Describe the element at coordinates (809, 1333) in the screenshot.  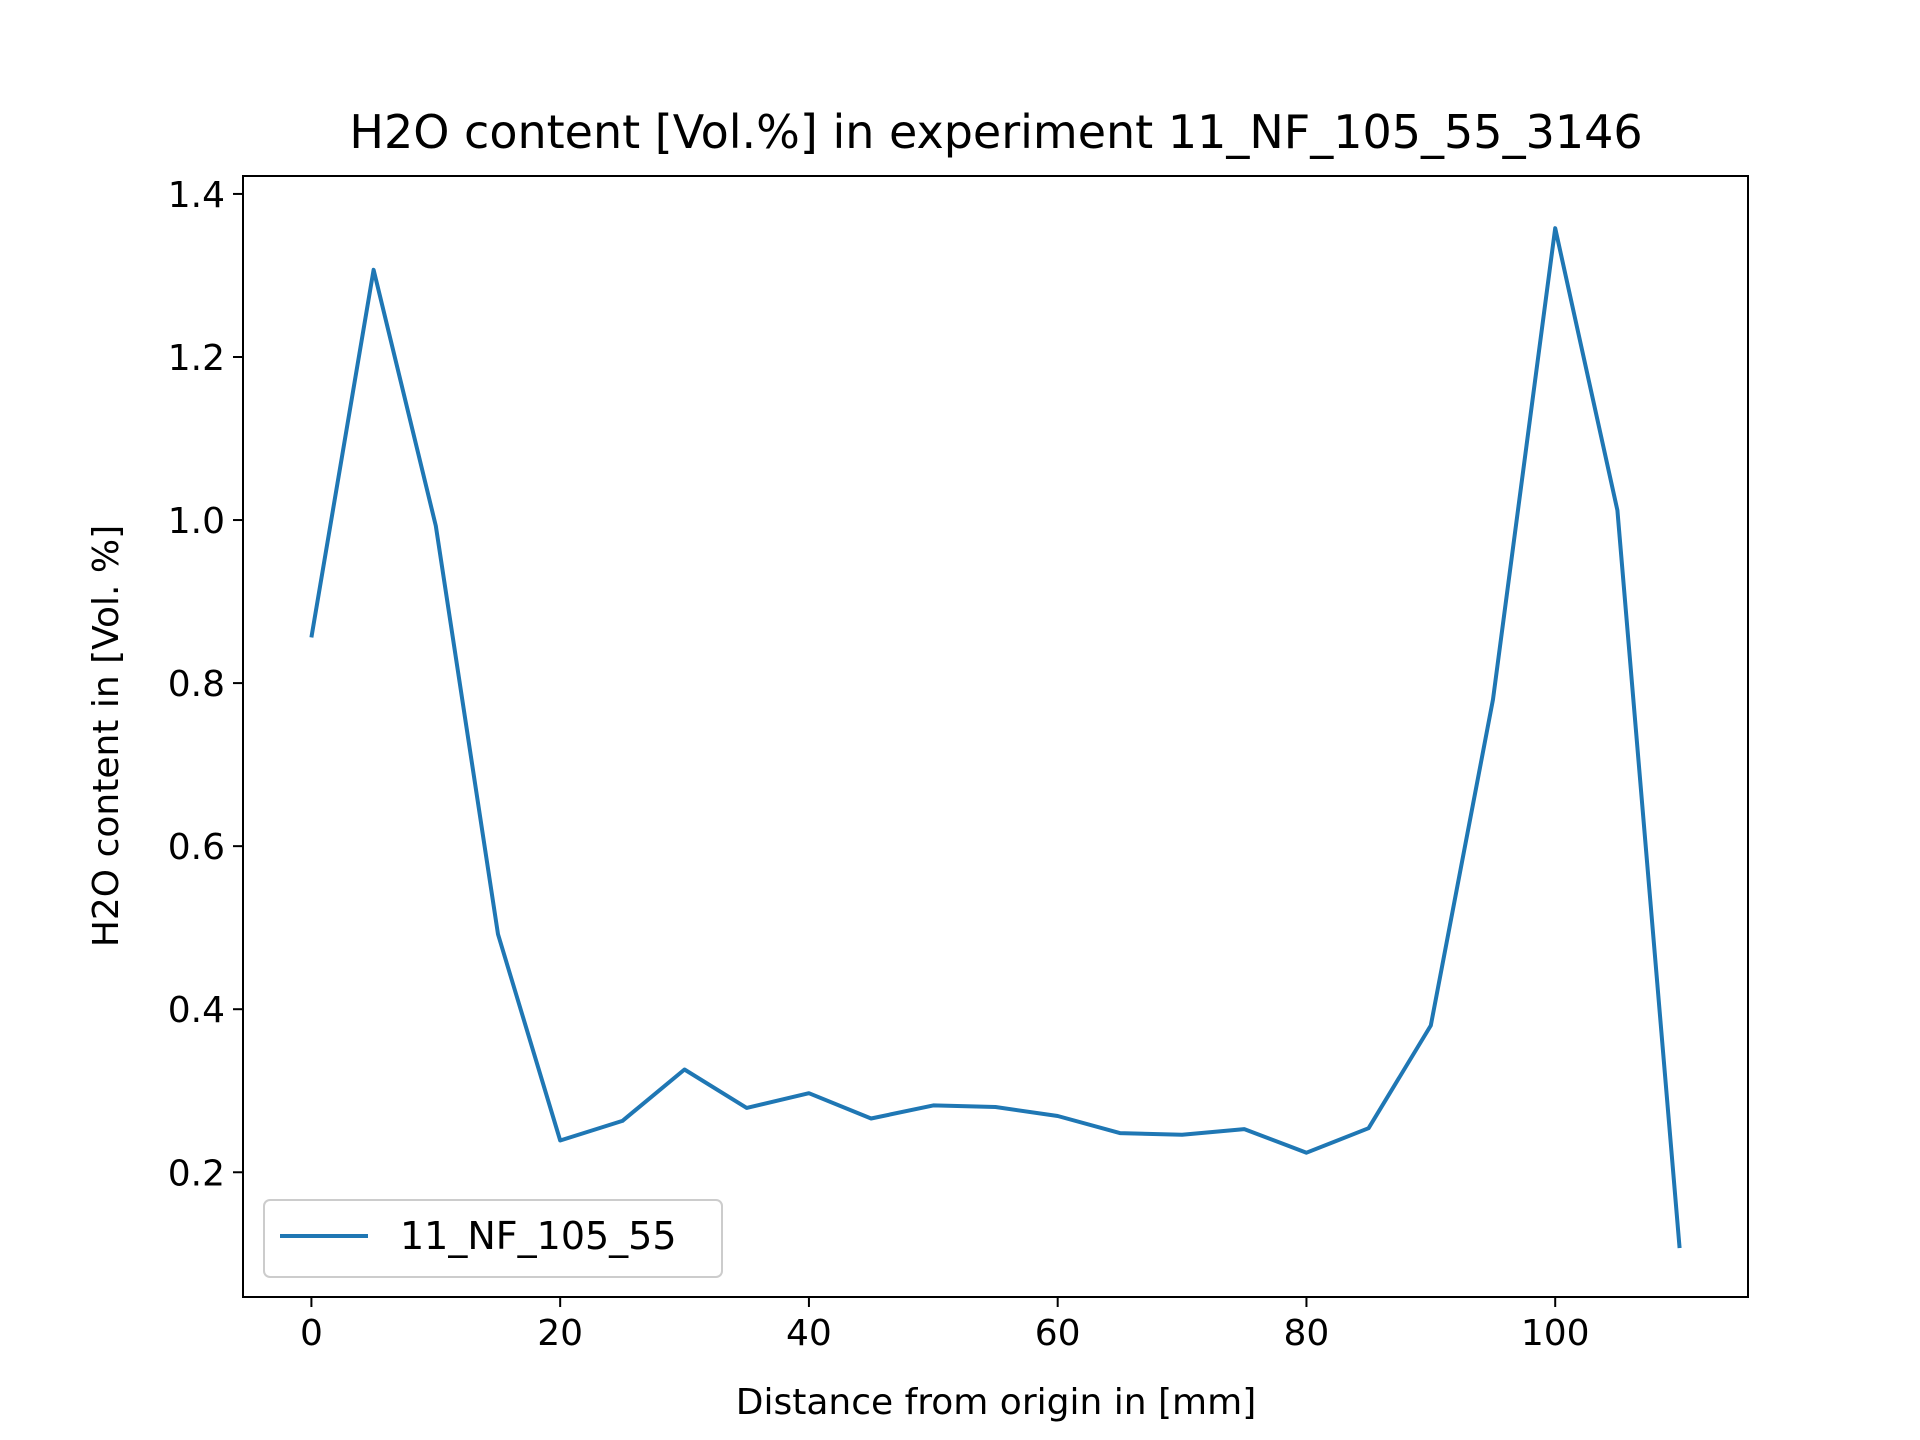
I see `x-tick-label: 40` at that location.